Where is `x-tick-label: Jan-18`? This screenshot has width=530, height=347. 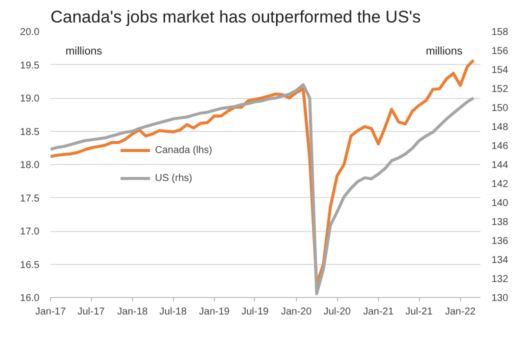 x-tick-label: Jan-18 is located at coordinates (132, 312).